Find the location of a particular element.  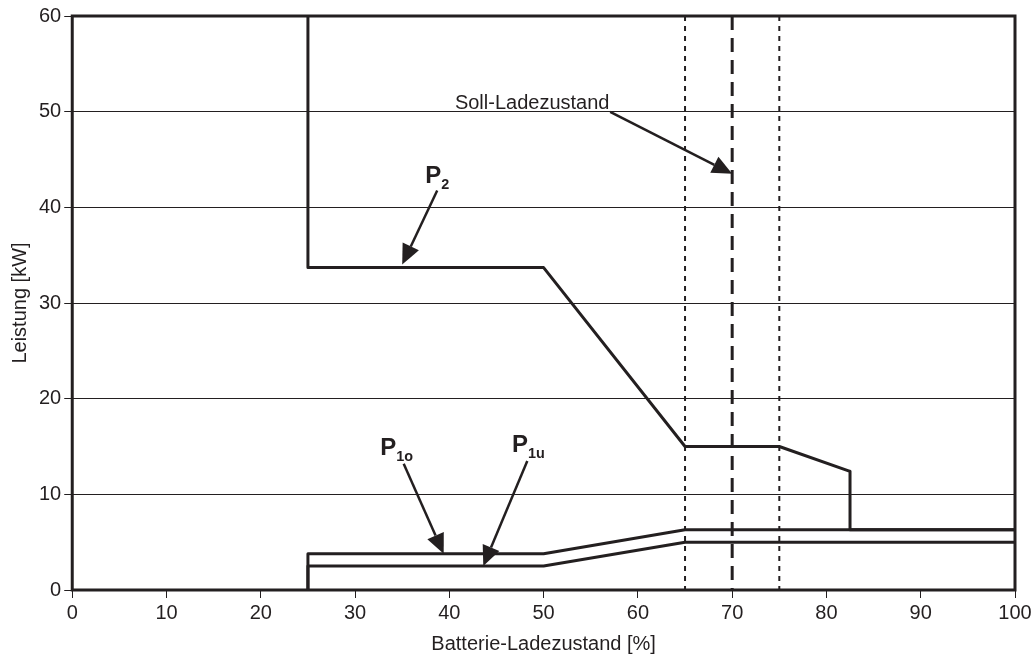

annotation: P$_{1o}$ is located at coordinates (397, 448).